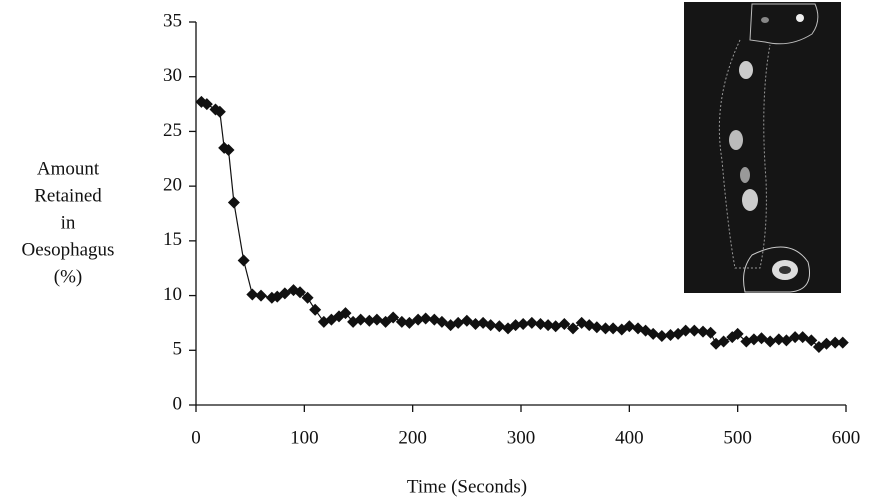 The image size is (870, 500). What do you see at coordinates (629, 437) in the screenshot?
I see `x-tick-label: 400` at bounding box center [629, 437].